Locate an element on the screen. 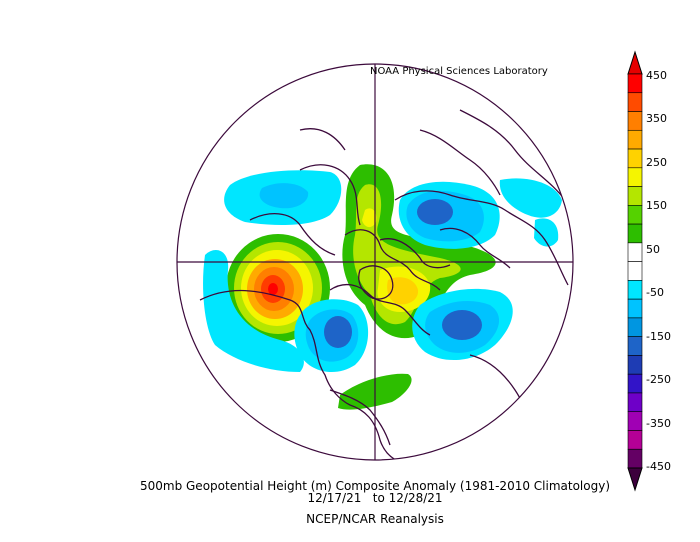 Image resolution: width=700 pixels, height=542 pixels. negative-anomaly-siberia is located at coordinates (449, 215).